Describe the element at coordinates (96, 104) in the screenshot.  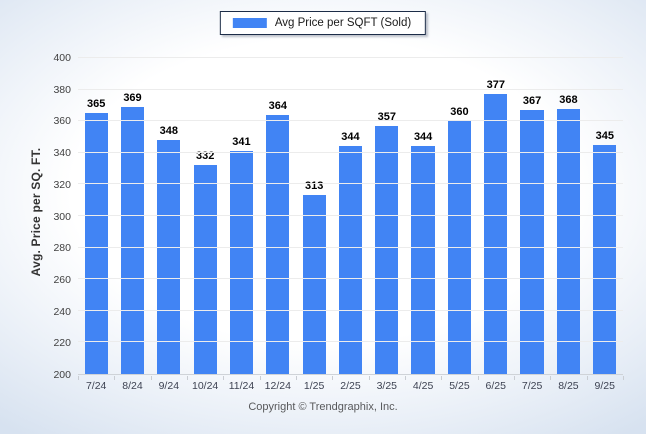
I see `bar-value-label: 365` at that location.